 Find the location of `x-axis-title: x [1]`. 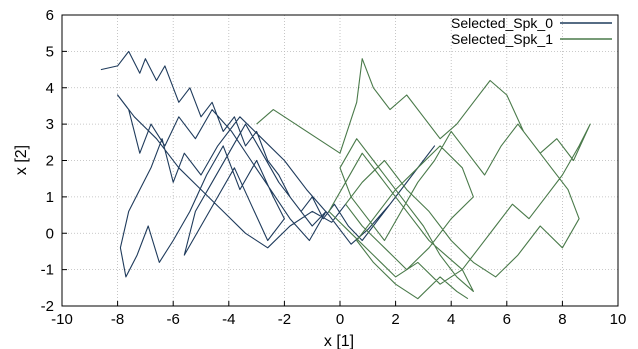

x-axis-title: x [1] is located at coordinates (339, 341).